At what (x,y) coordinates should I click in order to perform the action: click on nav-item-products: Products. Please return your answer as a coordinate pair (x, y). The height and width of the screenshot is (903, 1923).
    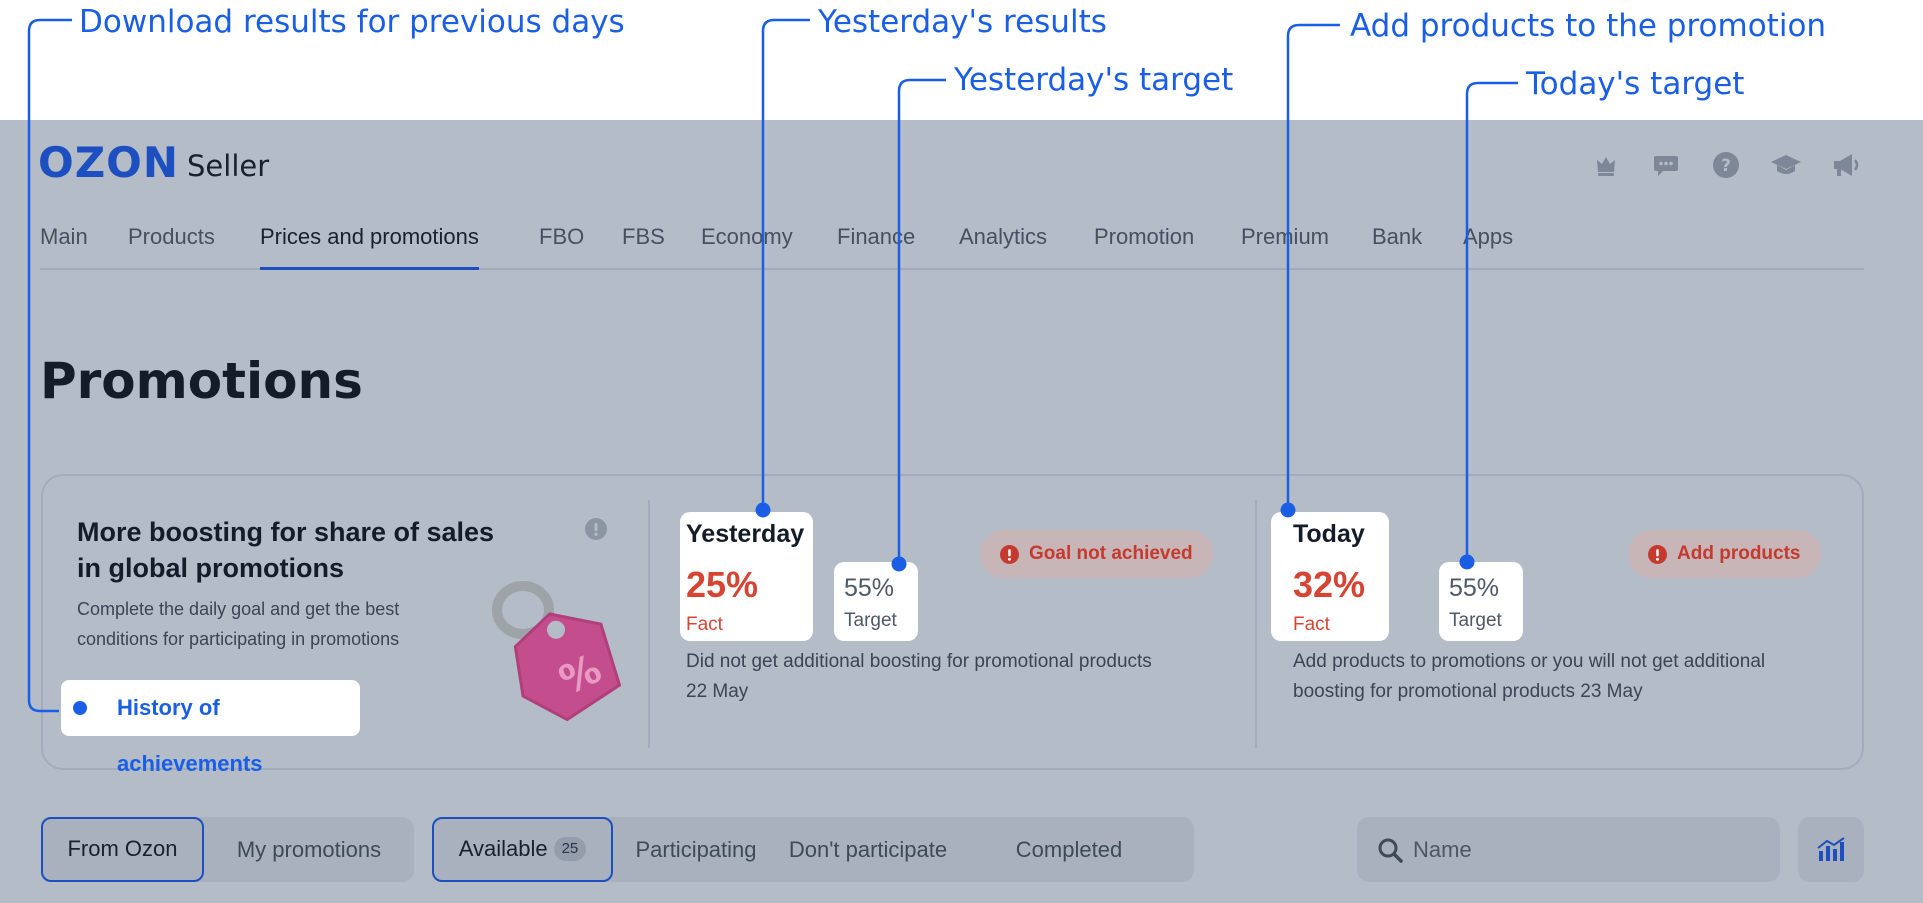
    Looking at the image, I should click on (171, 236).